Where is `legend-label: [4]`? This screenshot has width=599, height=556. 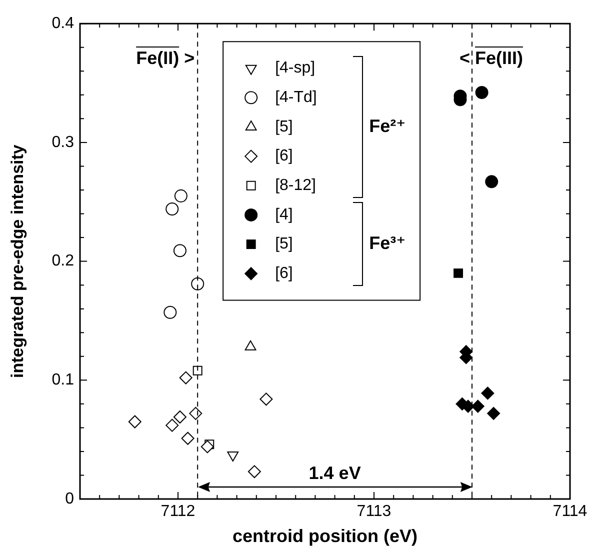 legend-label: [4] is located at coordinates (284, 215).